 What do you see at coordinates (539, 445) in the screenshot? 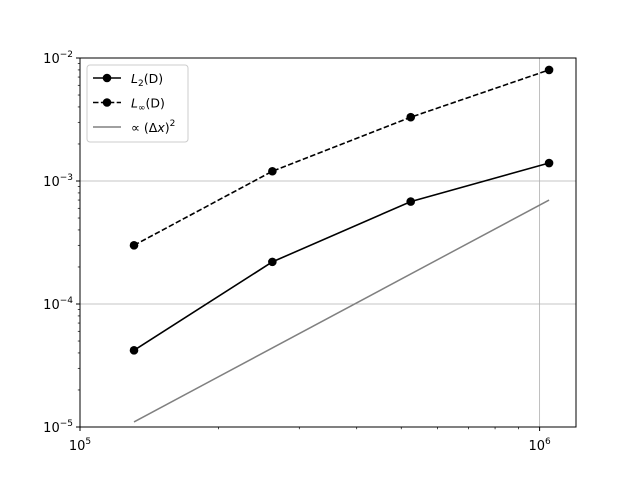
I see `x-tick-label-1: 106` at bounding box center [539, 445].